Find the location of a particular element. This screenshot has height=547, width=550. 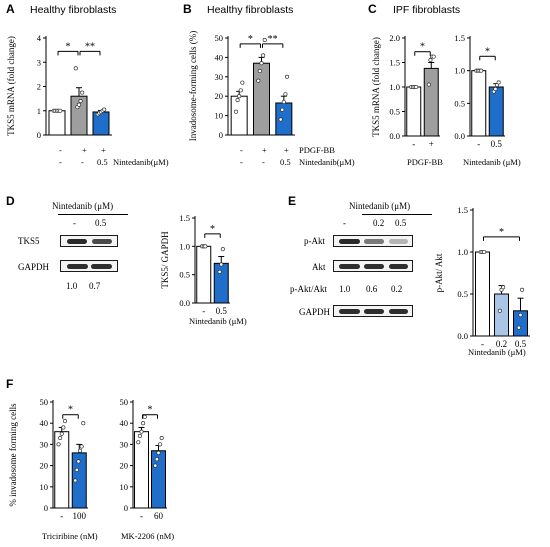

panel-b-row2-1: - is located at coordinates (263, 162).